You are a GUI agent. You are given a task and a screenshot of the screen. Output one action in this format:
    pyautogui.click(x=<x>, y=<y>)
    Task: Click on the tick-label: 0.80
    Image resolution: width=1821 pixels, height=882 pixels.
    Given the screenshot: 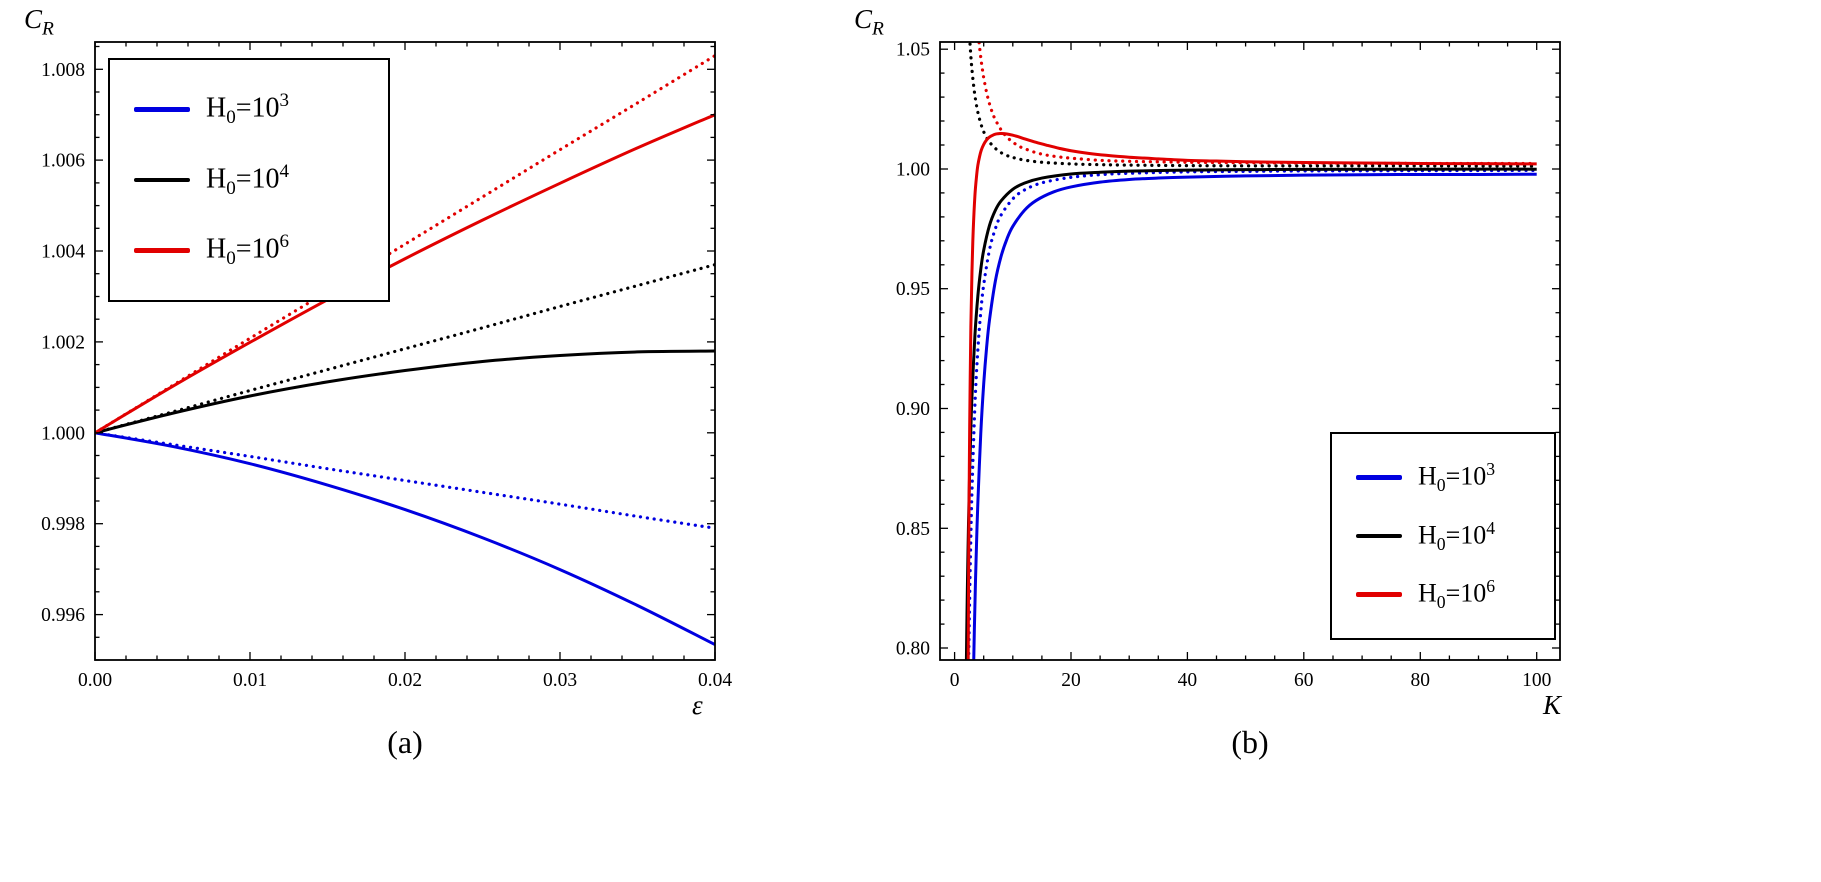 What is the action you would take?
    pyautogui.click(x=913, y=649)
    